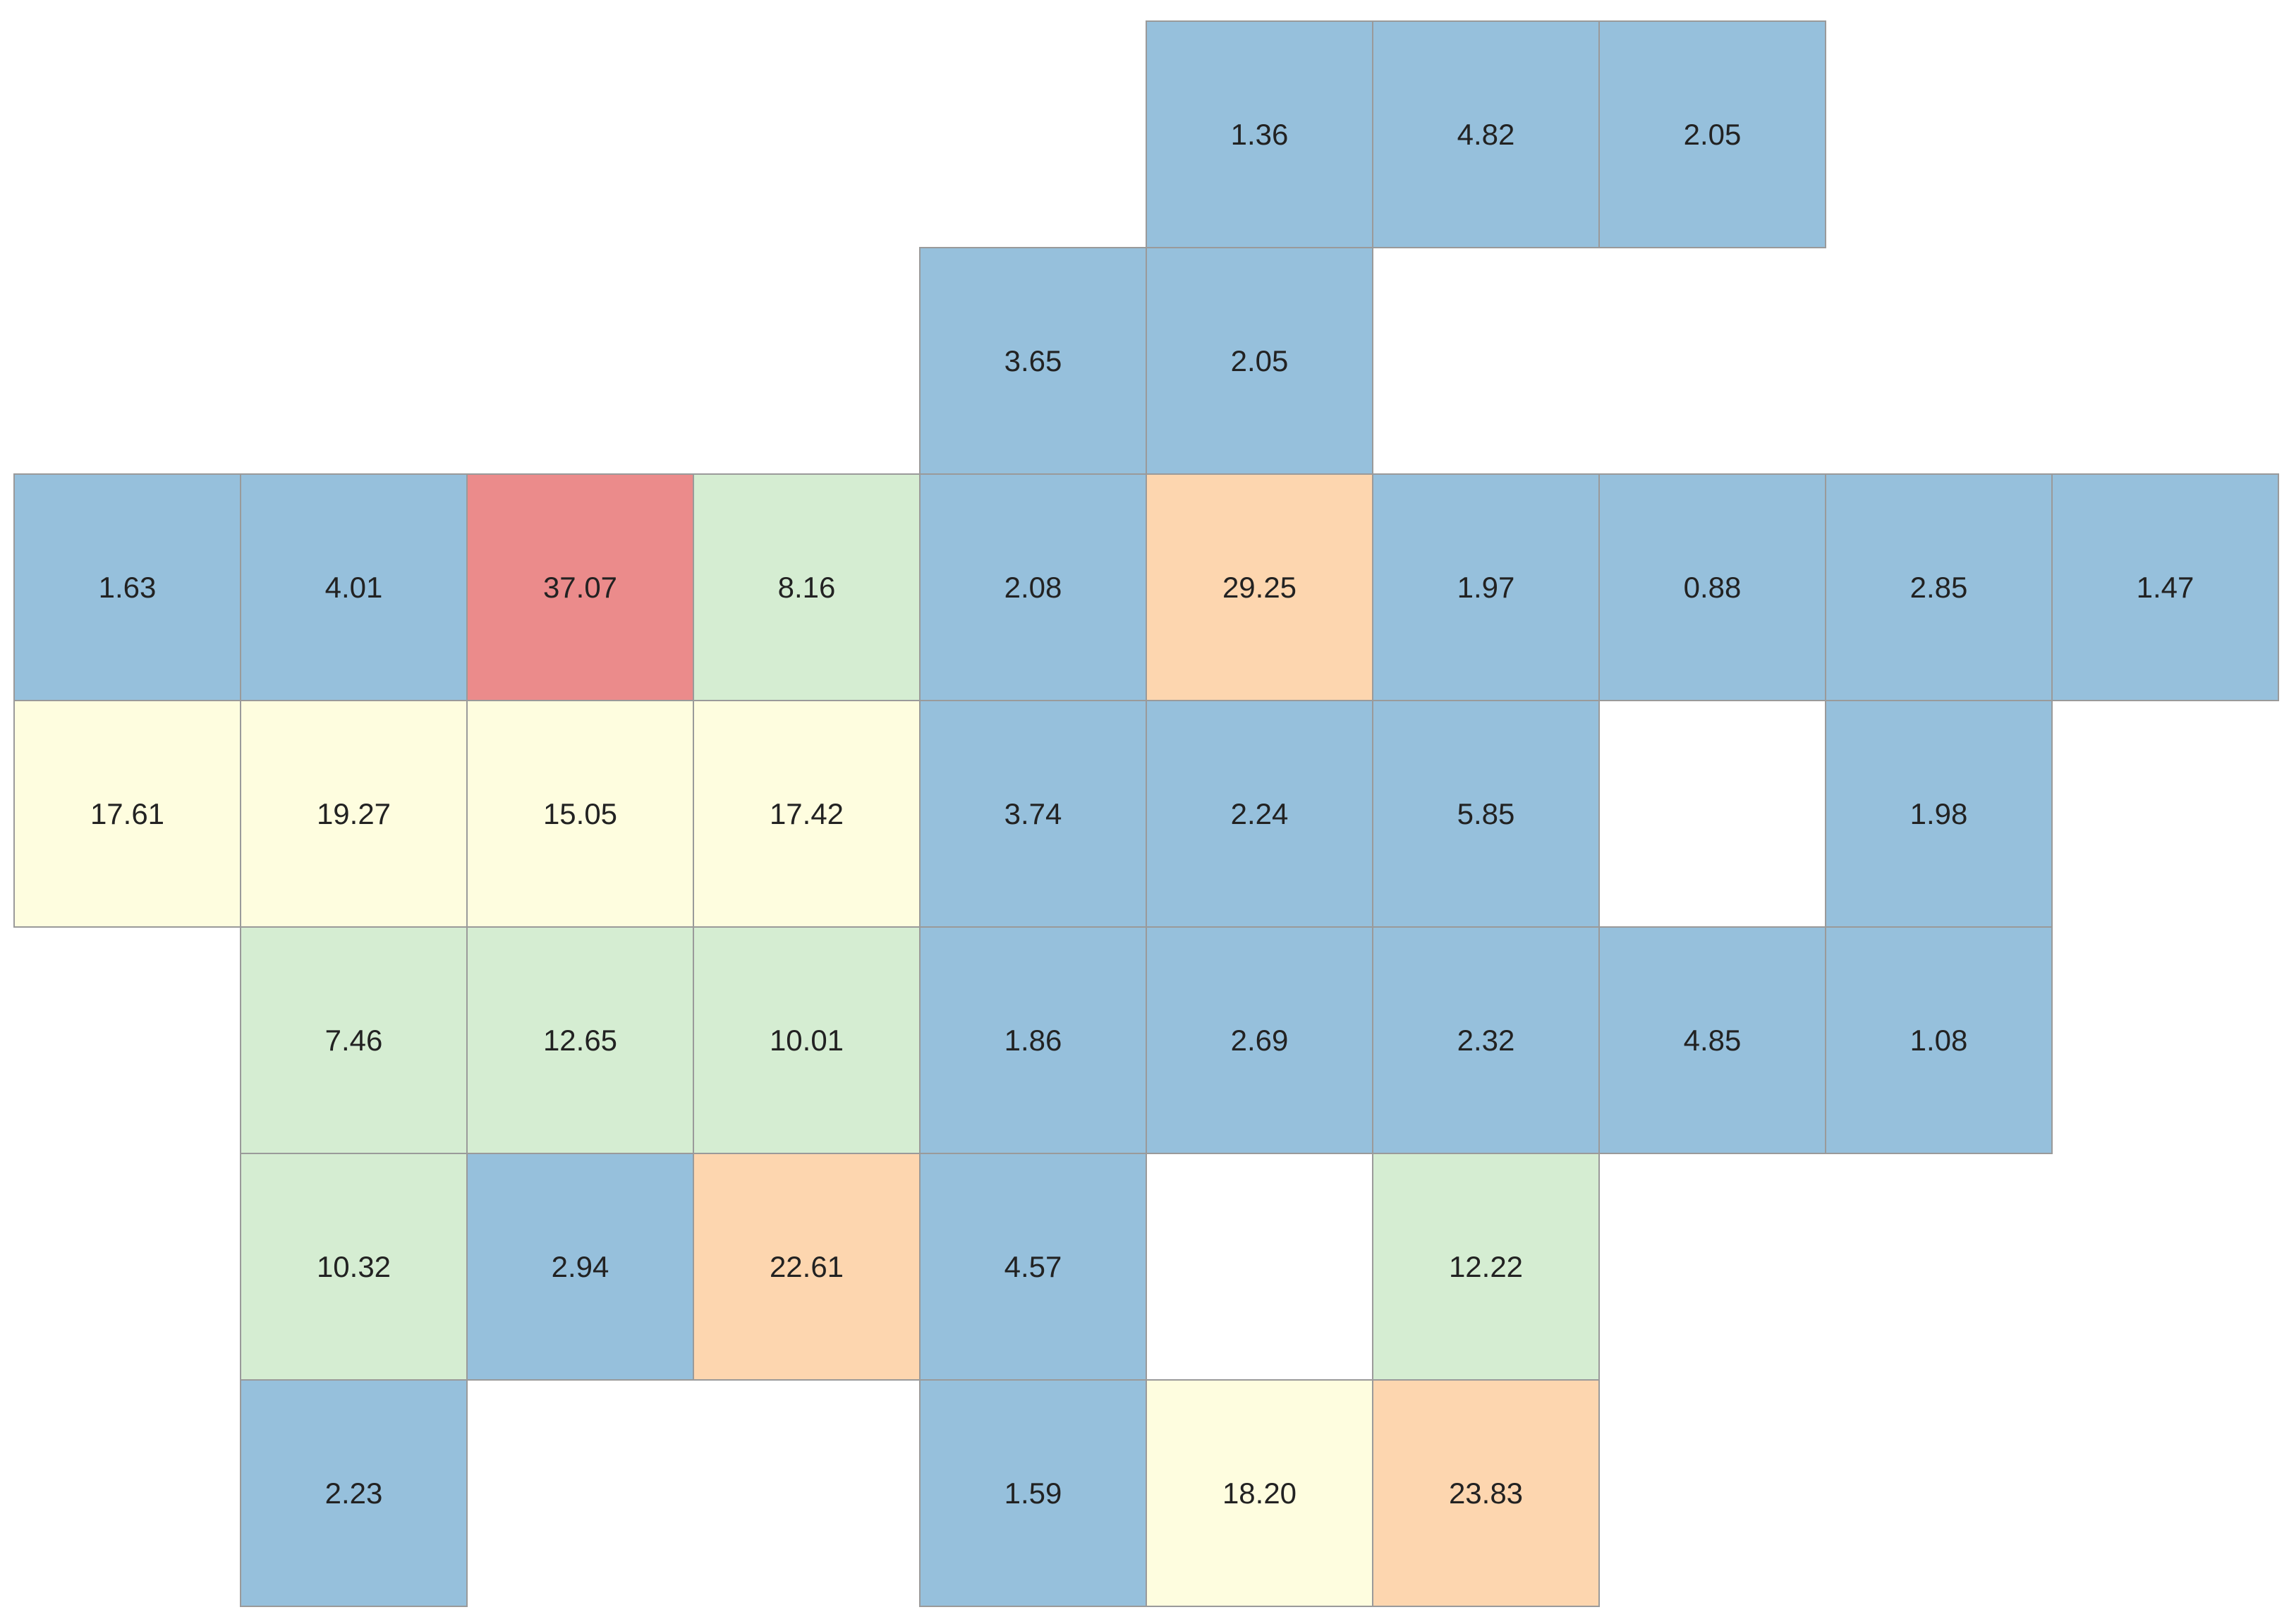 The image size is (2289, 1624). I want to click on tile-cell: 22.61, so click(807, 1267).